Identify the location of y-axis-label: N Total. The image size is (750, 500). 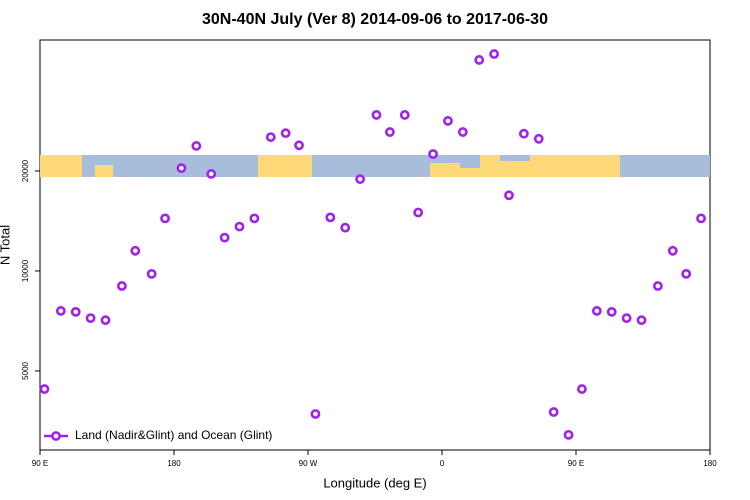
(6, 245).